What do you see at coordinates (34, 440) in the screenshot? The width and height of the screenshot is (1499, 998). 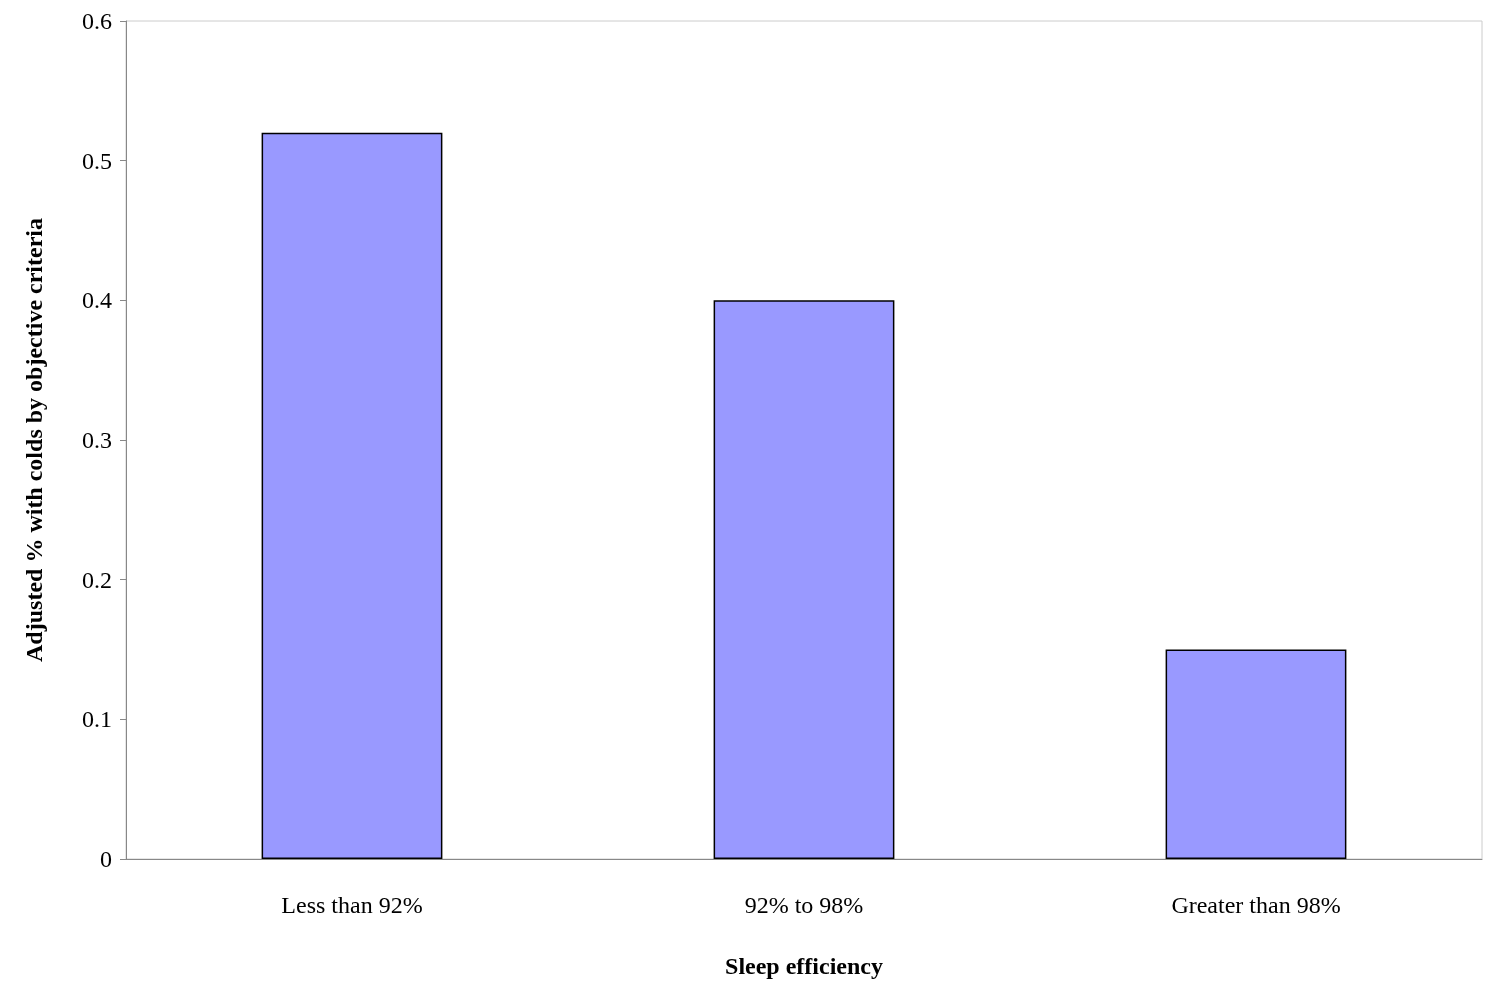 I see `y-axis-title: Adjusted % with colds by objective criteria` at bounding box center [34, 440].